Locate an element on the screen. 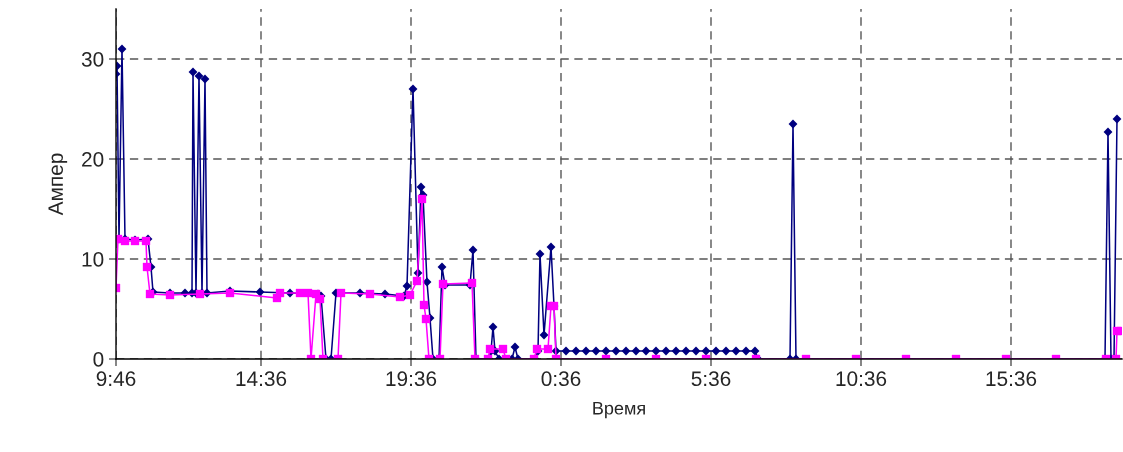 This screenshot has height=452, width=1123. x-tick-label: 19:36 is located at coordinates (411, 379).